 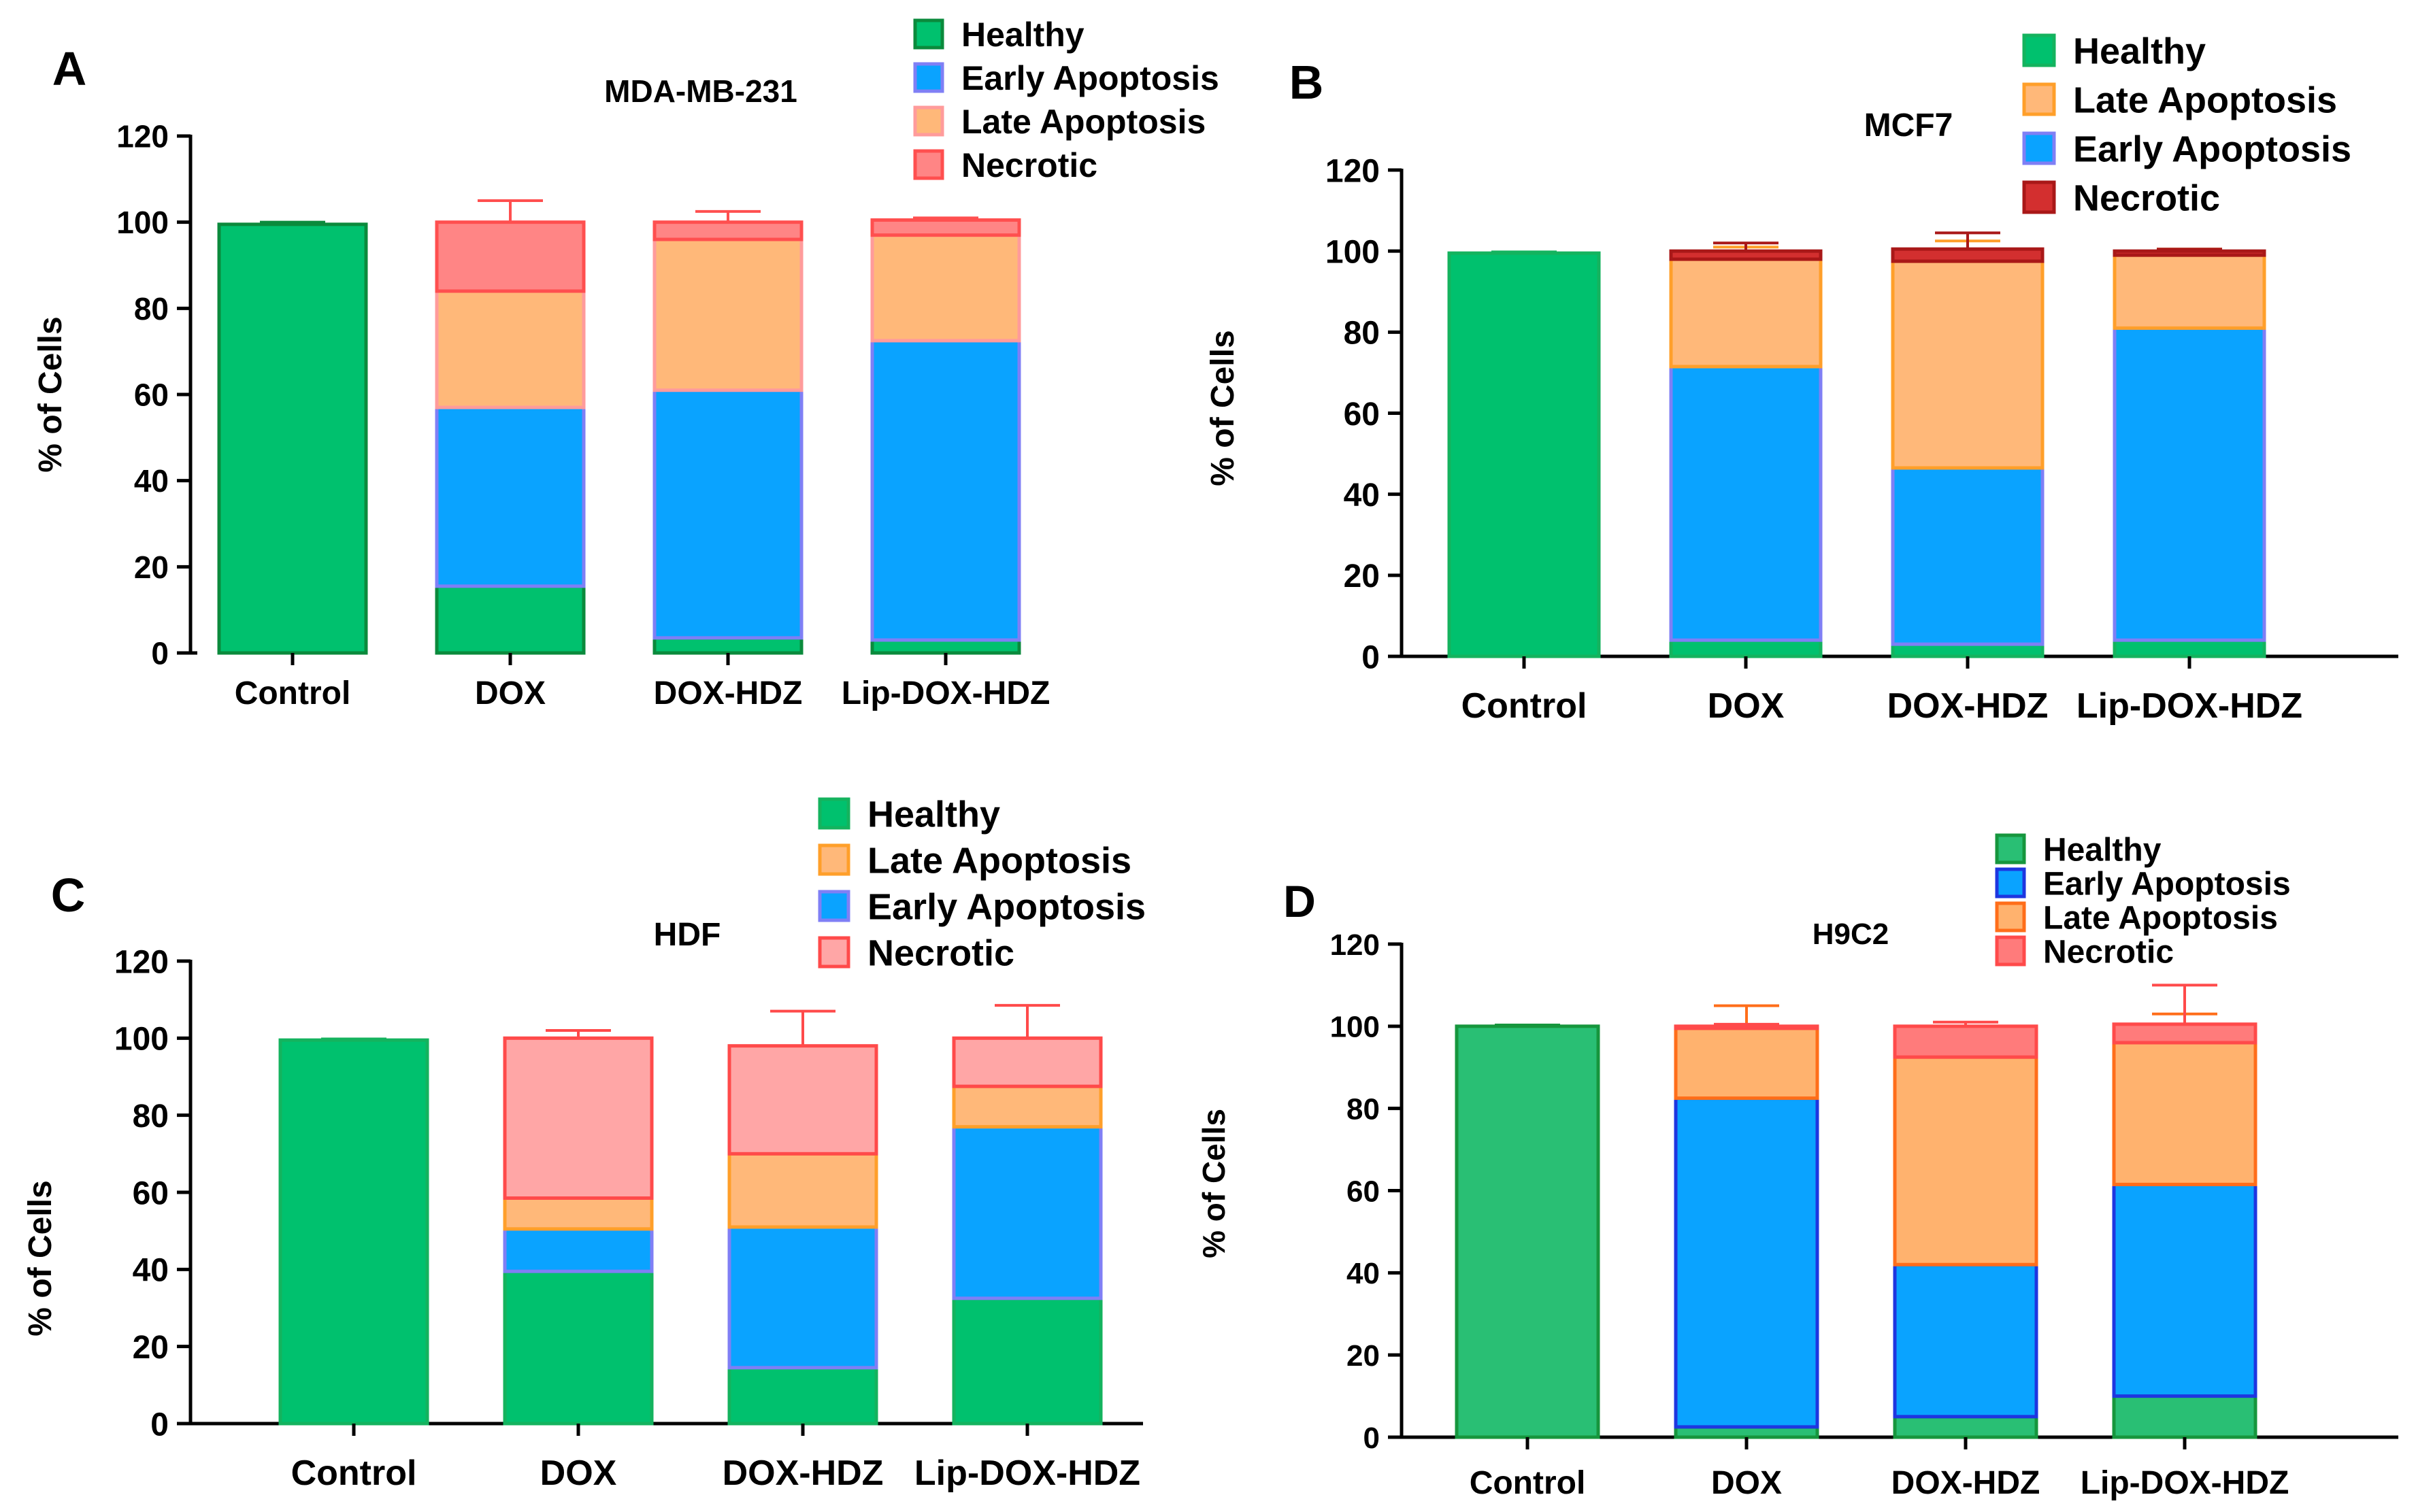 I want to click on panel-letter: A, so click(x=69, y=68).